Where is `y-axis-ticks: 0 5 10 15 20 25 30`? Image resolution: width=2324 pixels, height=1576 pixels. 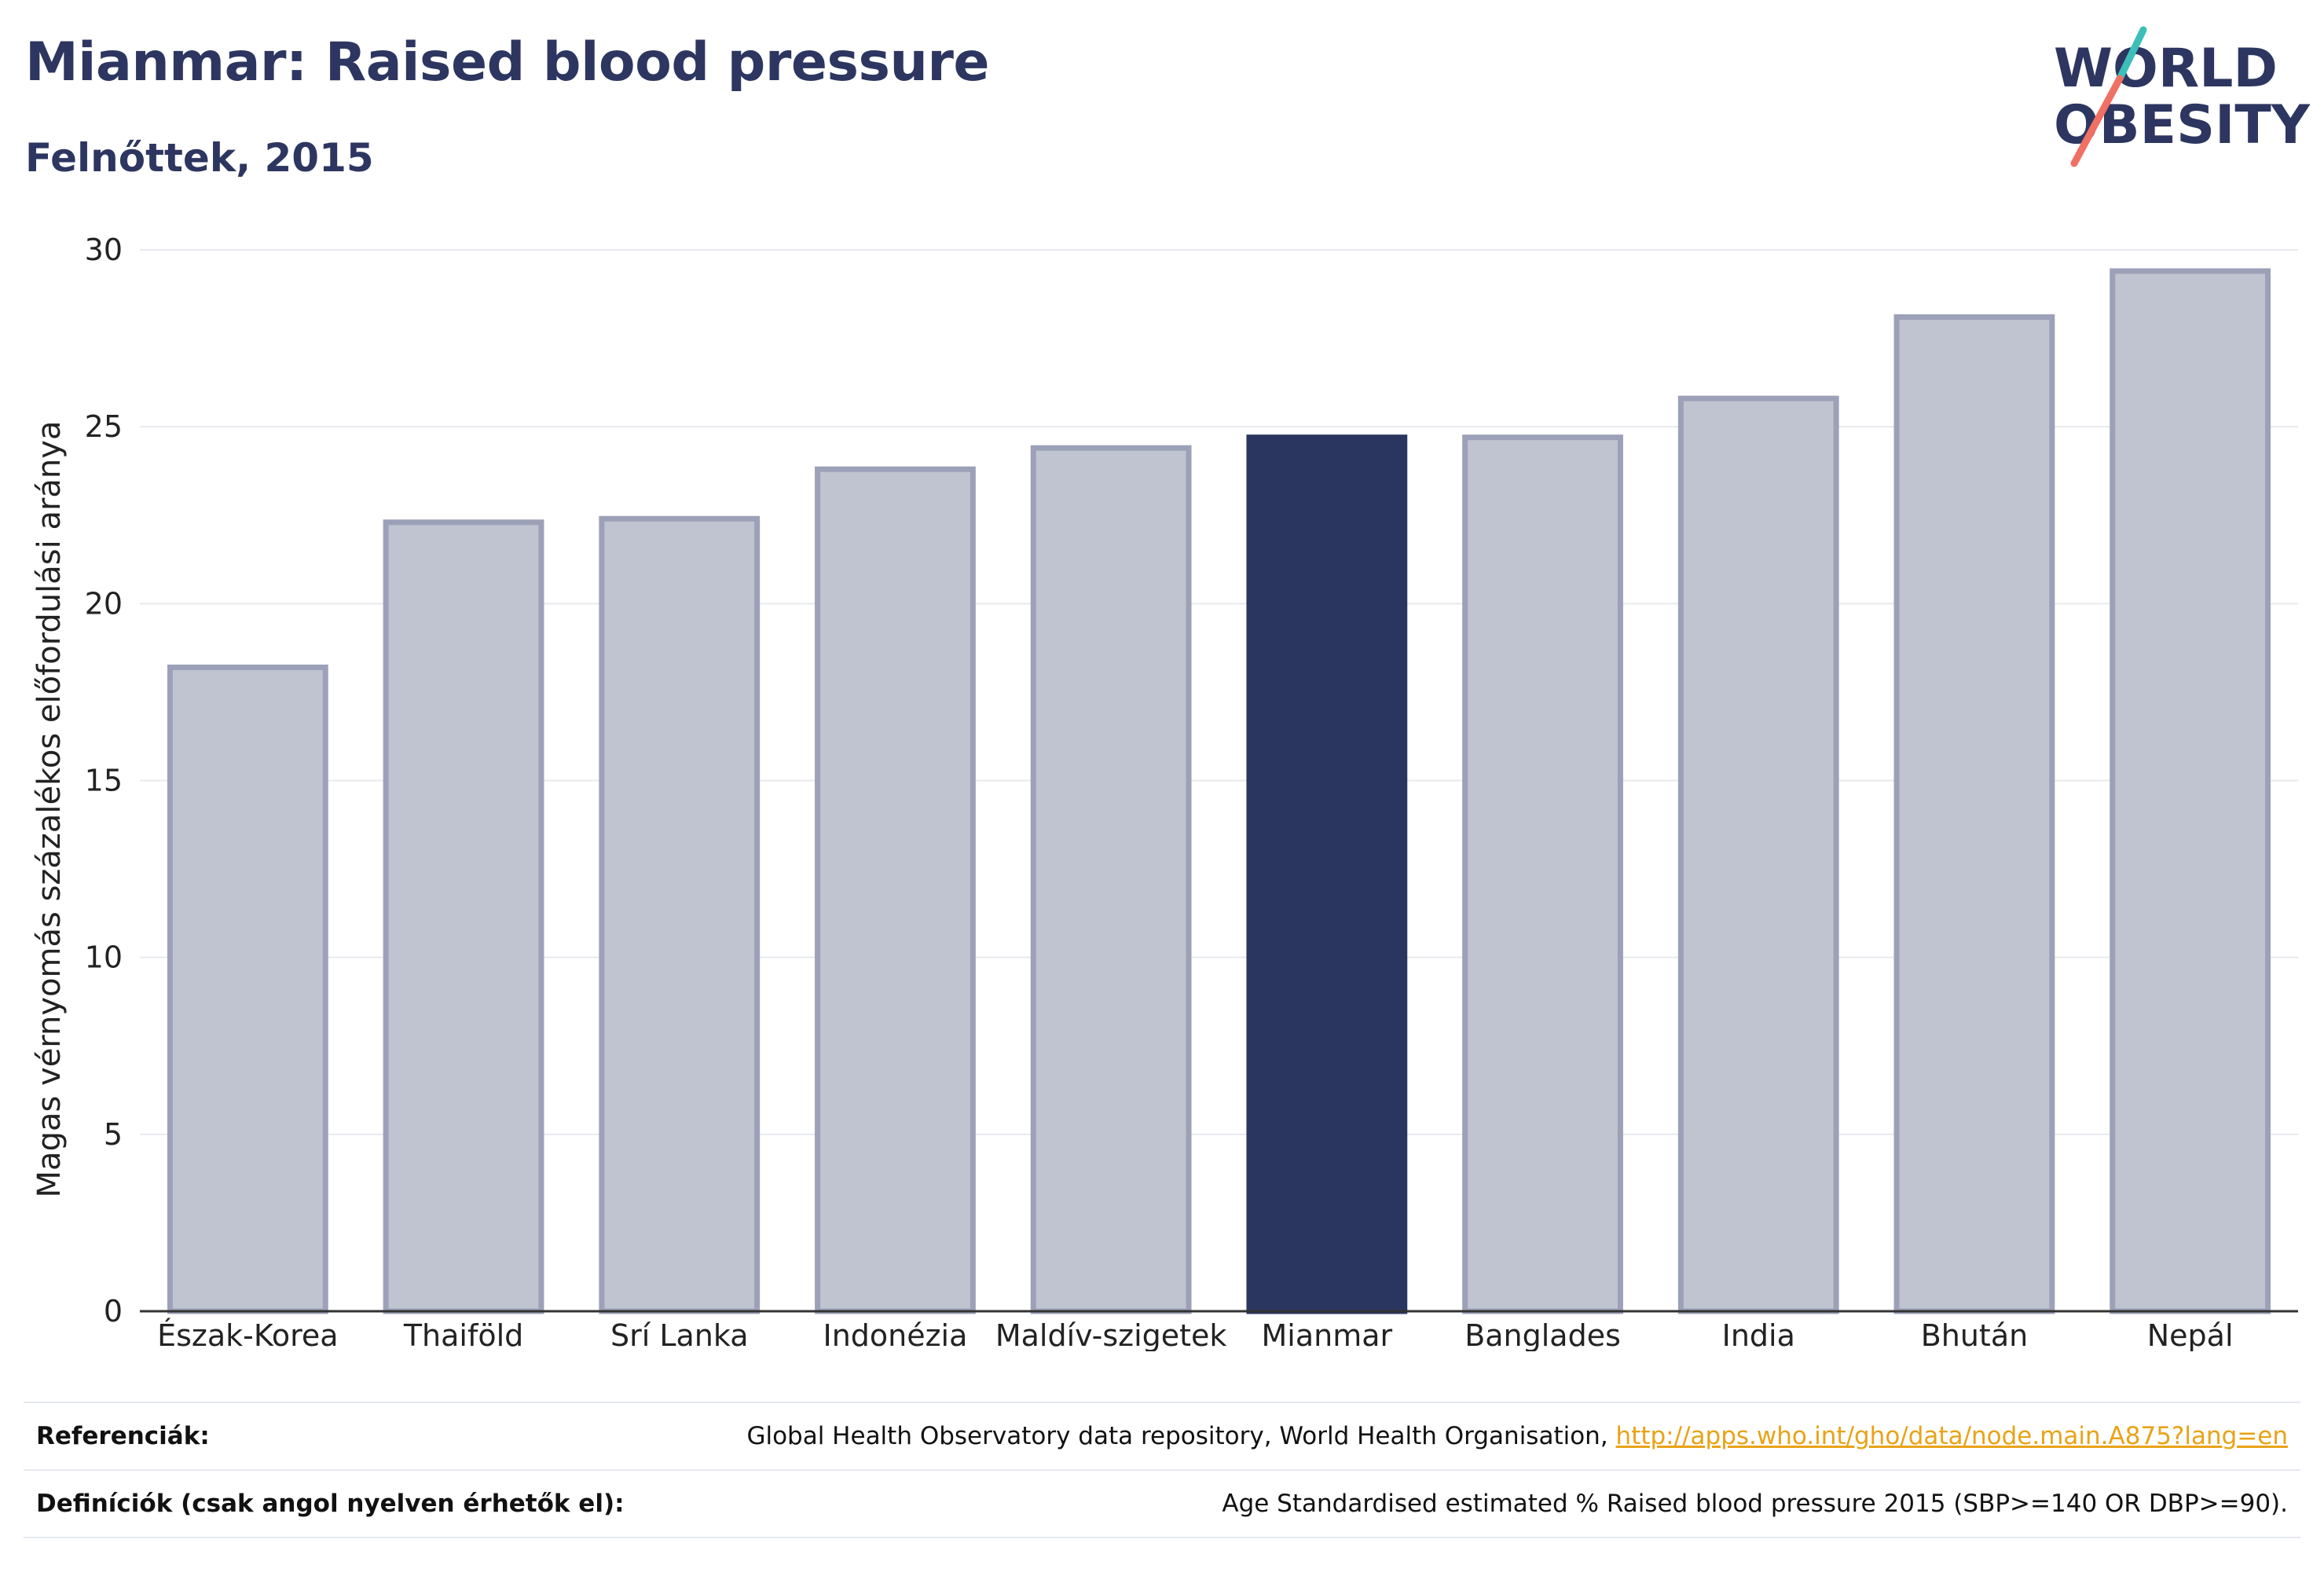 y-axis-ticks: 0 5 10 15 20 25 30 is located at coordinates (104, 781).